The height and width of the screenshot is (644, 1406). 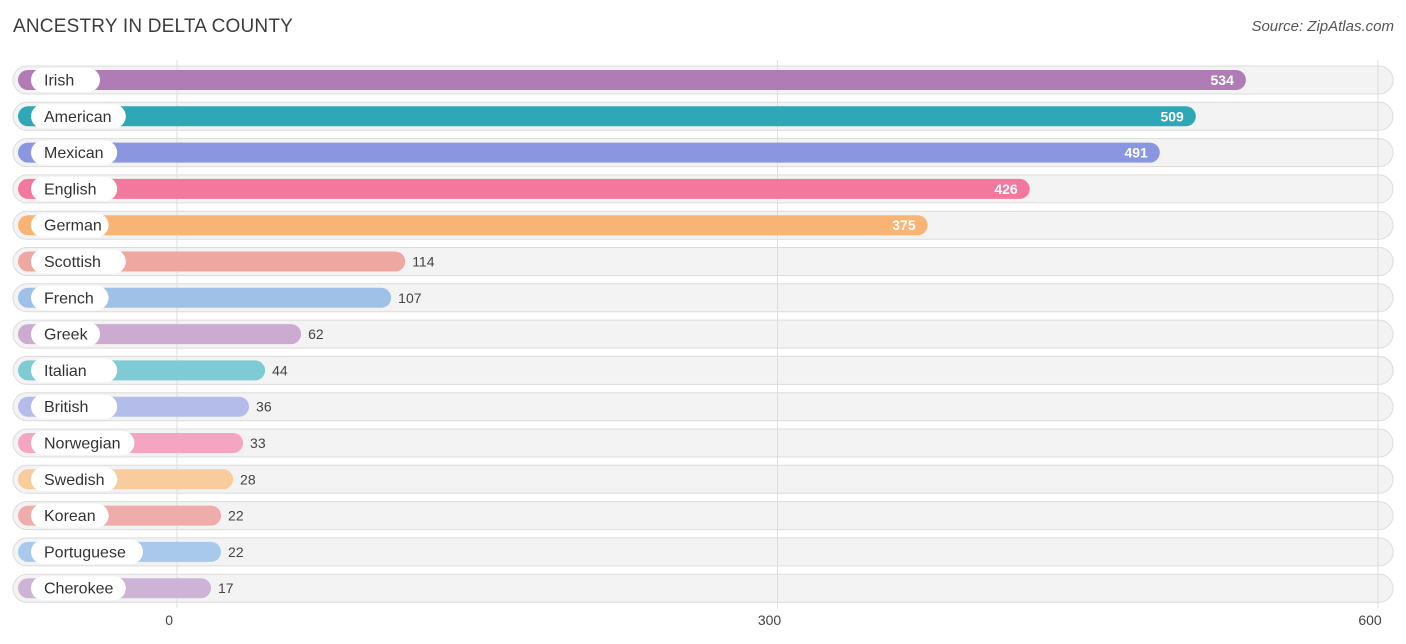 I want to click on value-label: 375, so click(x=904, y=225).